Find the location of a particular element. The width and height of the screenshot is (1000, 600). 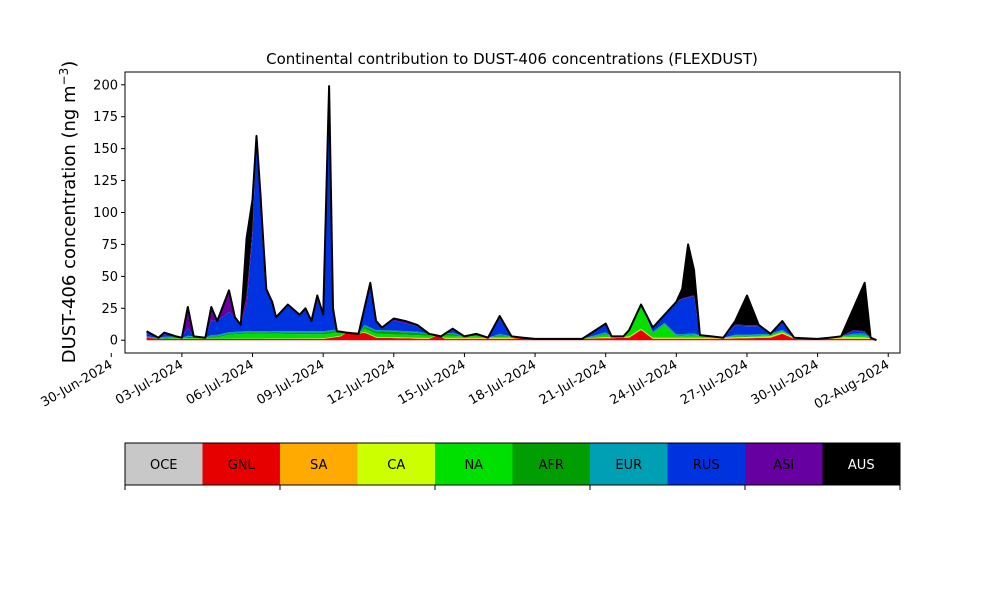

y-tick-label: 125 is located at coordinates (105, 181).